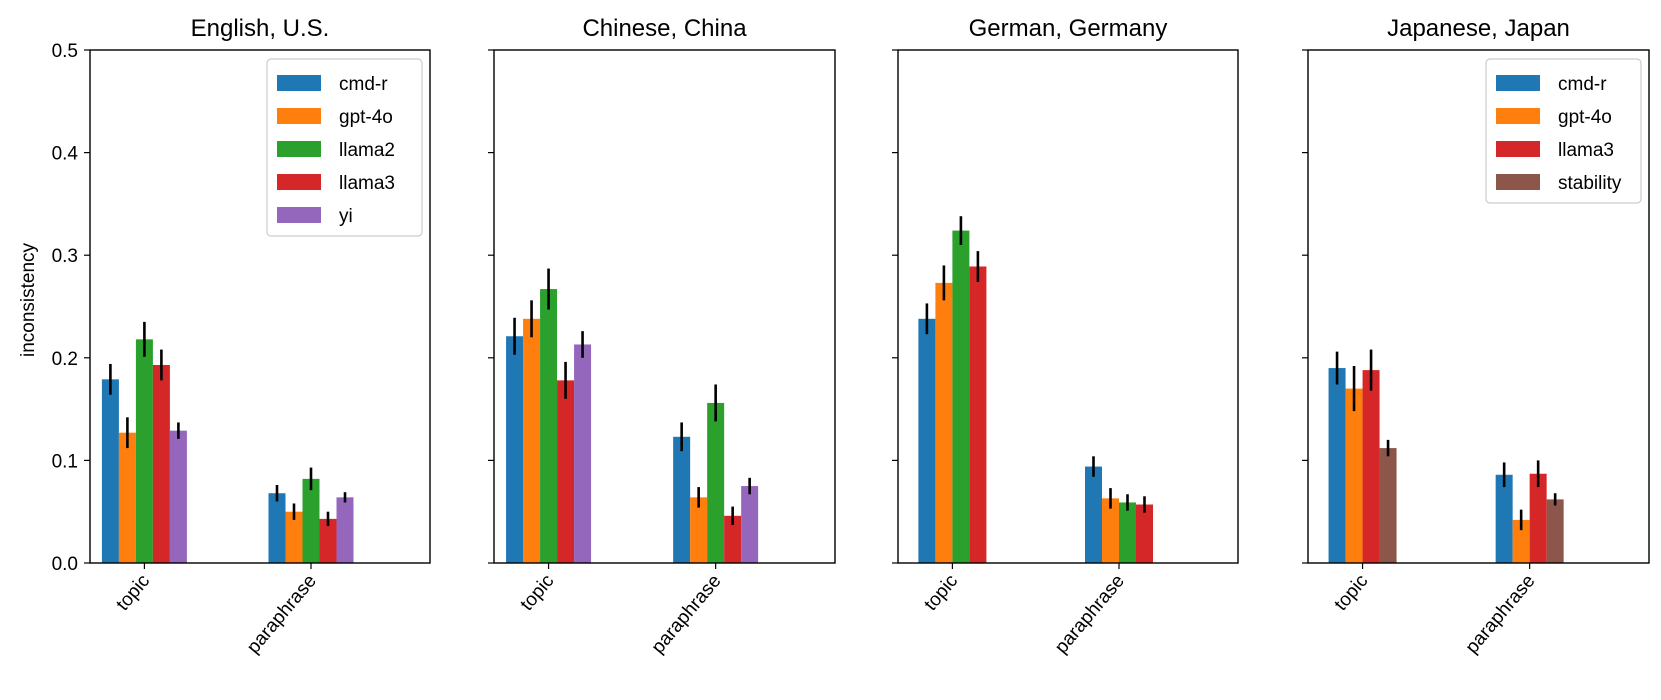 The width and height of the screenshot is (1661, 700). Describe the element at coordinates (28, 299) in the screenshot. I see `y-axis-label: inconsistency` at that location.